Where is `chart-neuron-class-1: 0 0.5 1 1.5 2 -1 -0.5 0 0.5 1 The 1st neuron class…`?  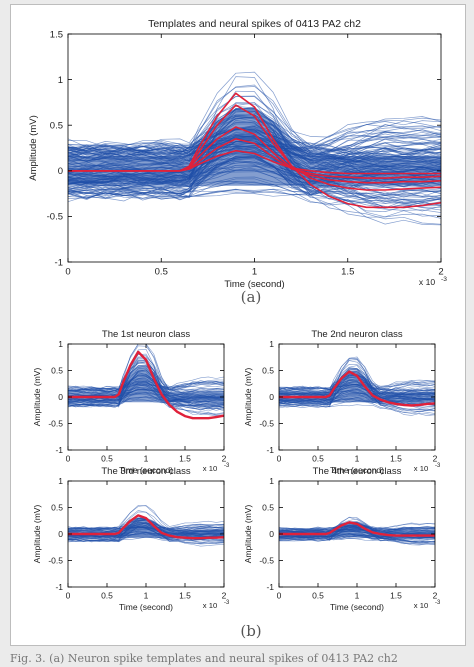 chart-neuron-class-1: 0 0.5 1 1.5 2 -1 -0.5 0 0.5 1 The 1st neuron class… is located at coordinates (131, 402).